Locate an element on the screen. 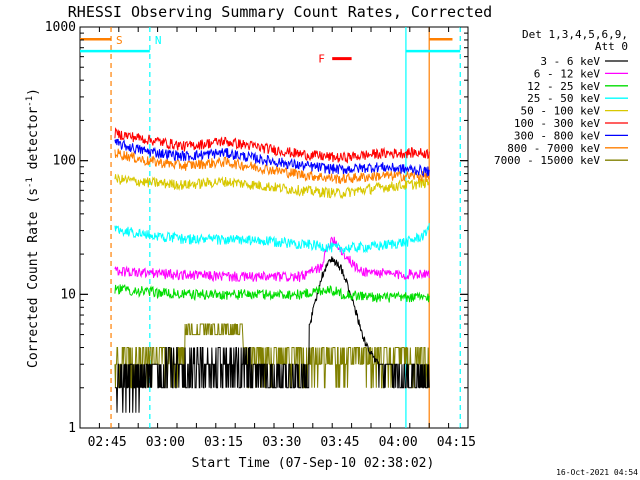 This screenshot has height=480, width=640. date-stamp: 16-Oct-2021 04:54 is located at coordinates (597, 472).